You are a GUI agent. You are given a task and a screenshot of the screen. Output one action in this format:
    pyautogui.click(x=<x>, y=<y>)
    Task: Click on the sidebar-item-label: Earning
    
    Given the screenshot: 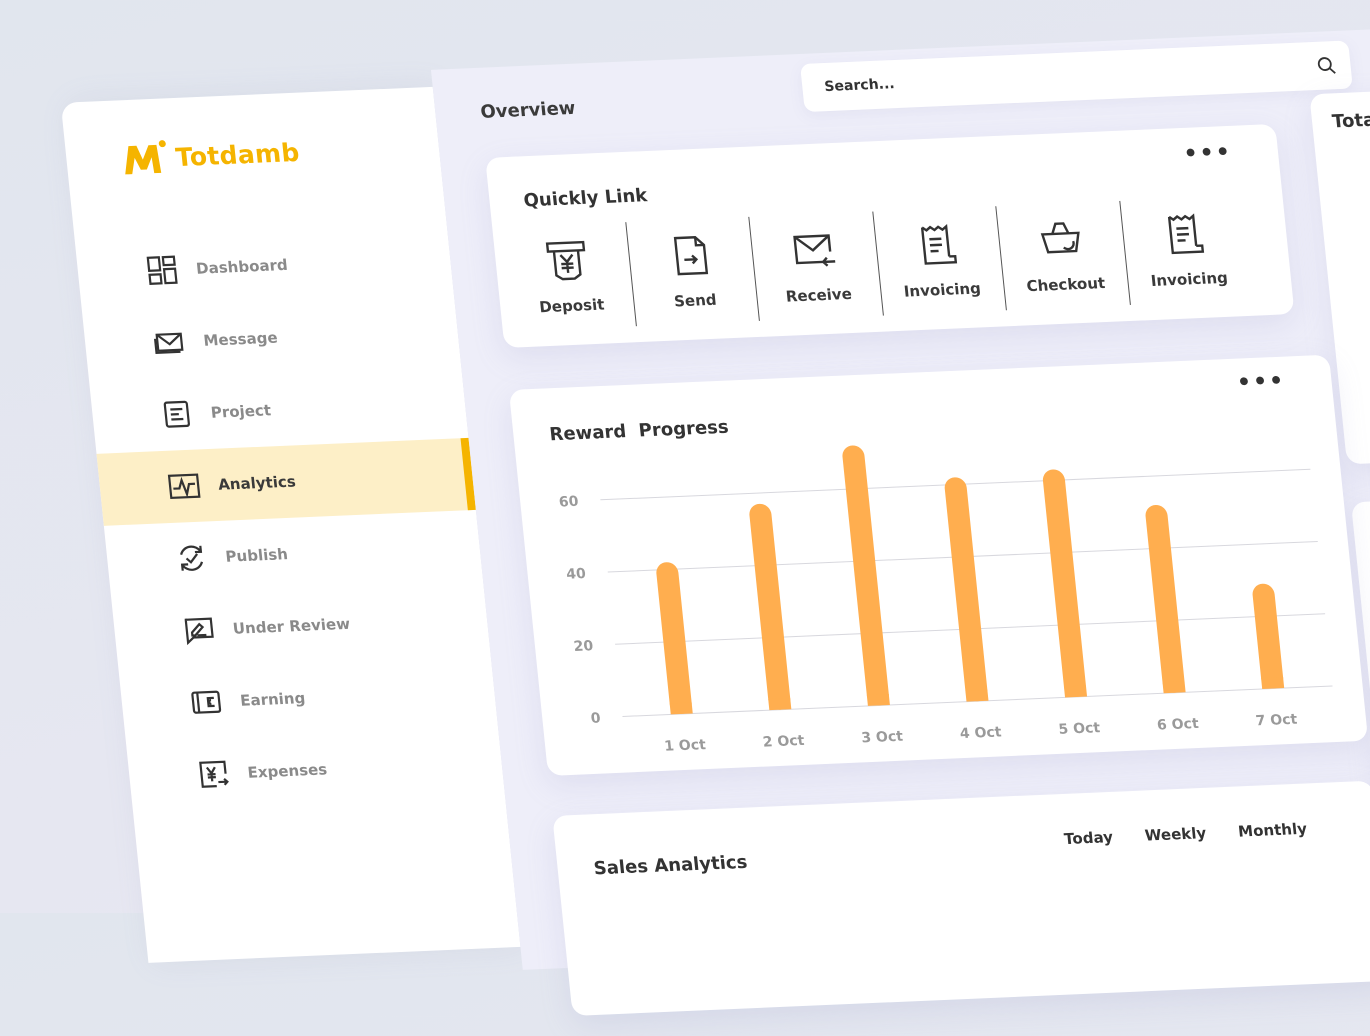 What is the action you would take?
    pyautogui.click(x=273, y=699)
    